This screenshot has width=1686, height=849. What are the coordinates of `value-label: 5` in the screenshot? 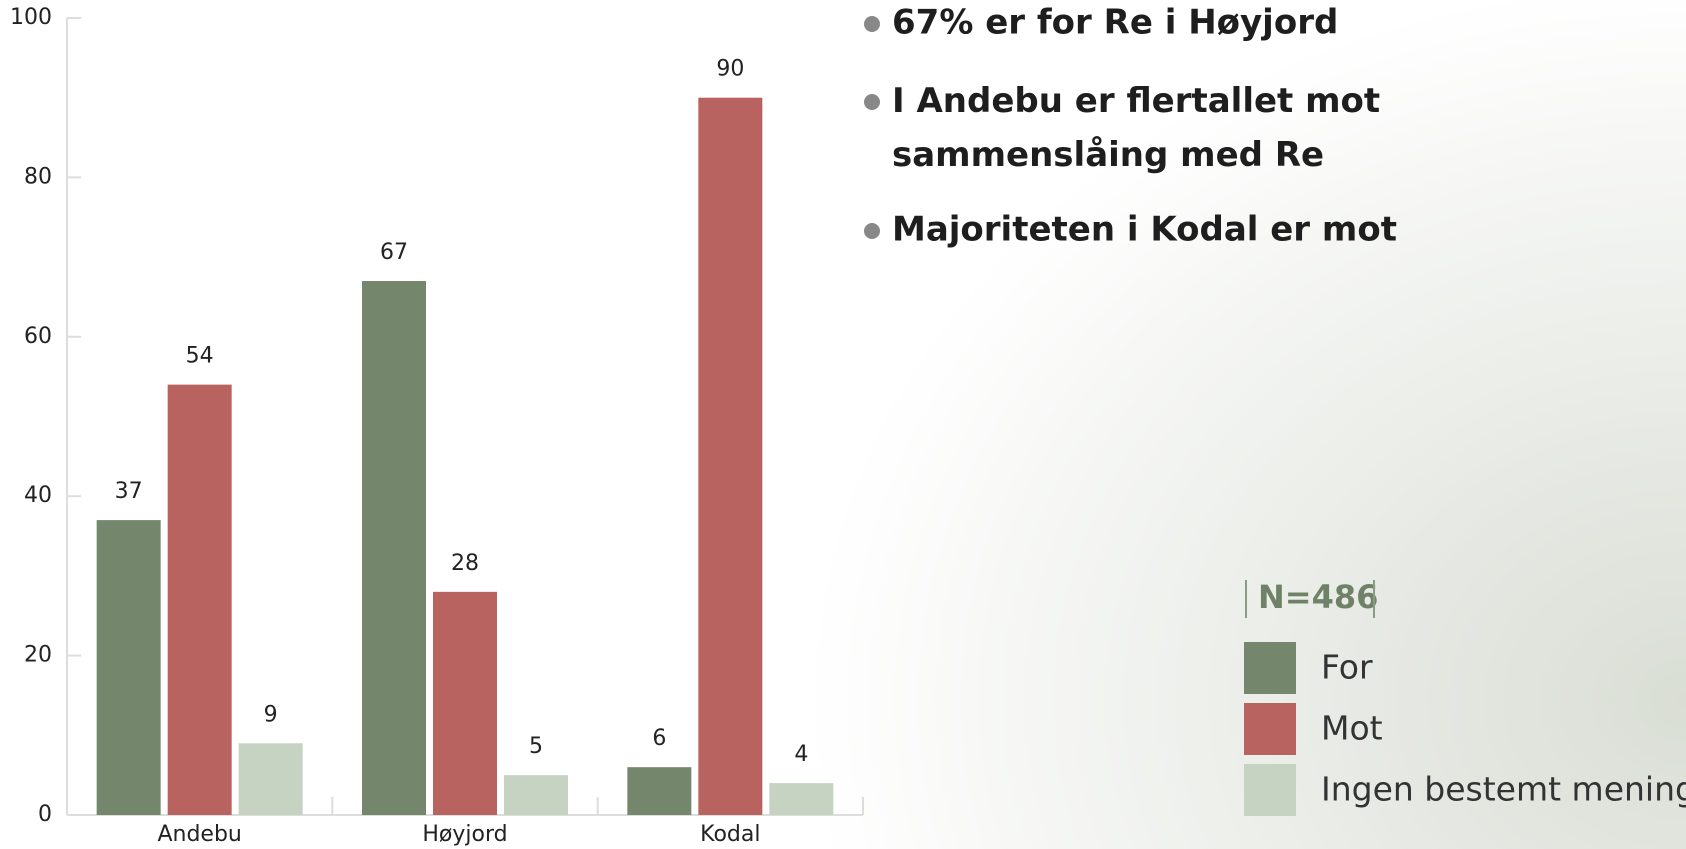 It's located at (536, 746).